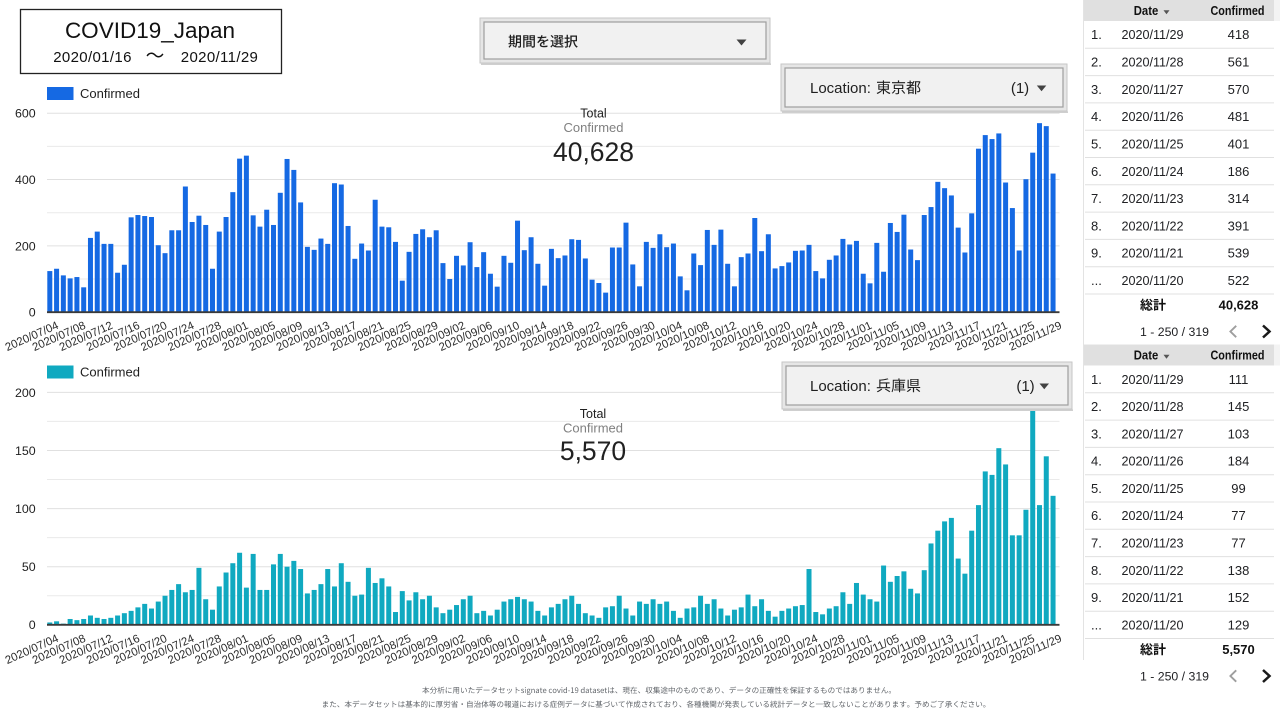 The height and width of the screenshot is (720, 1280). I want to click on svg-text: 129, so click(1239, 625).